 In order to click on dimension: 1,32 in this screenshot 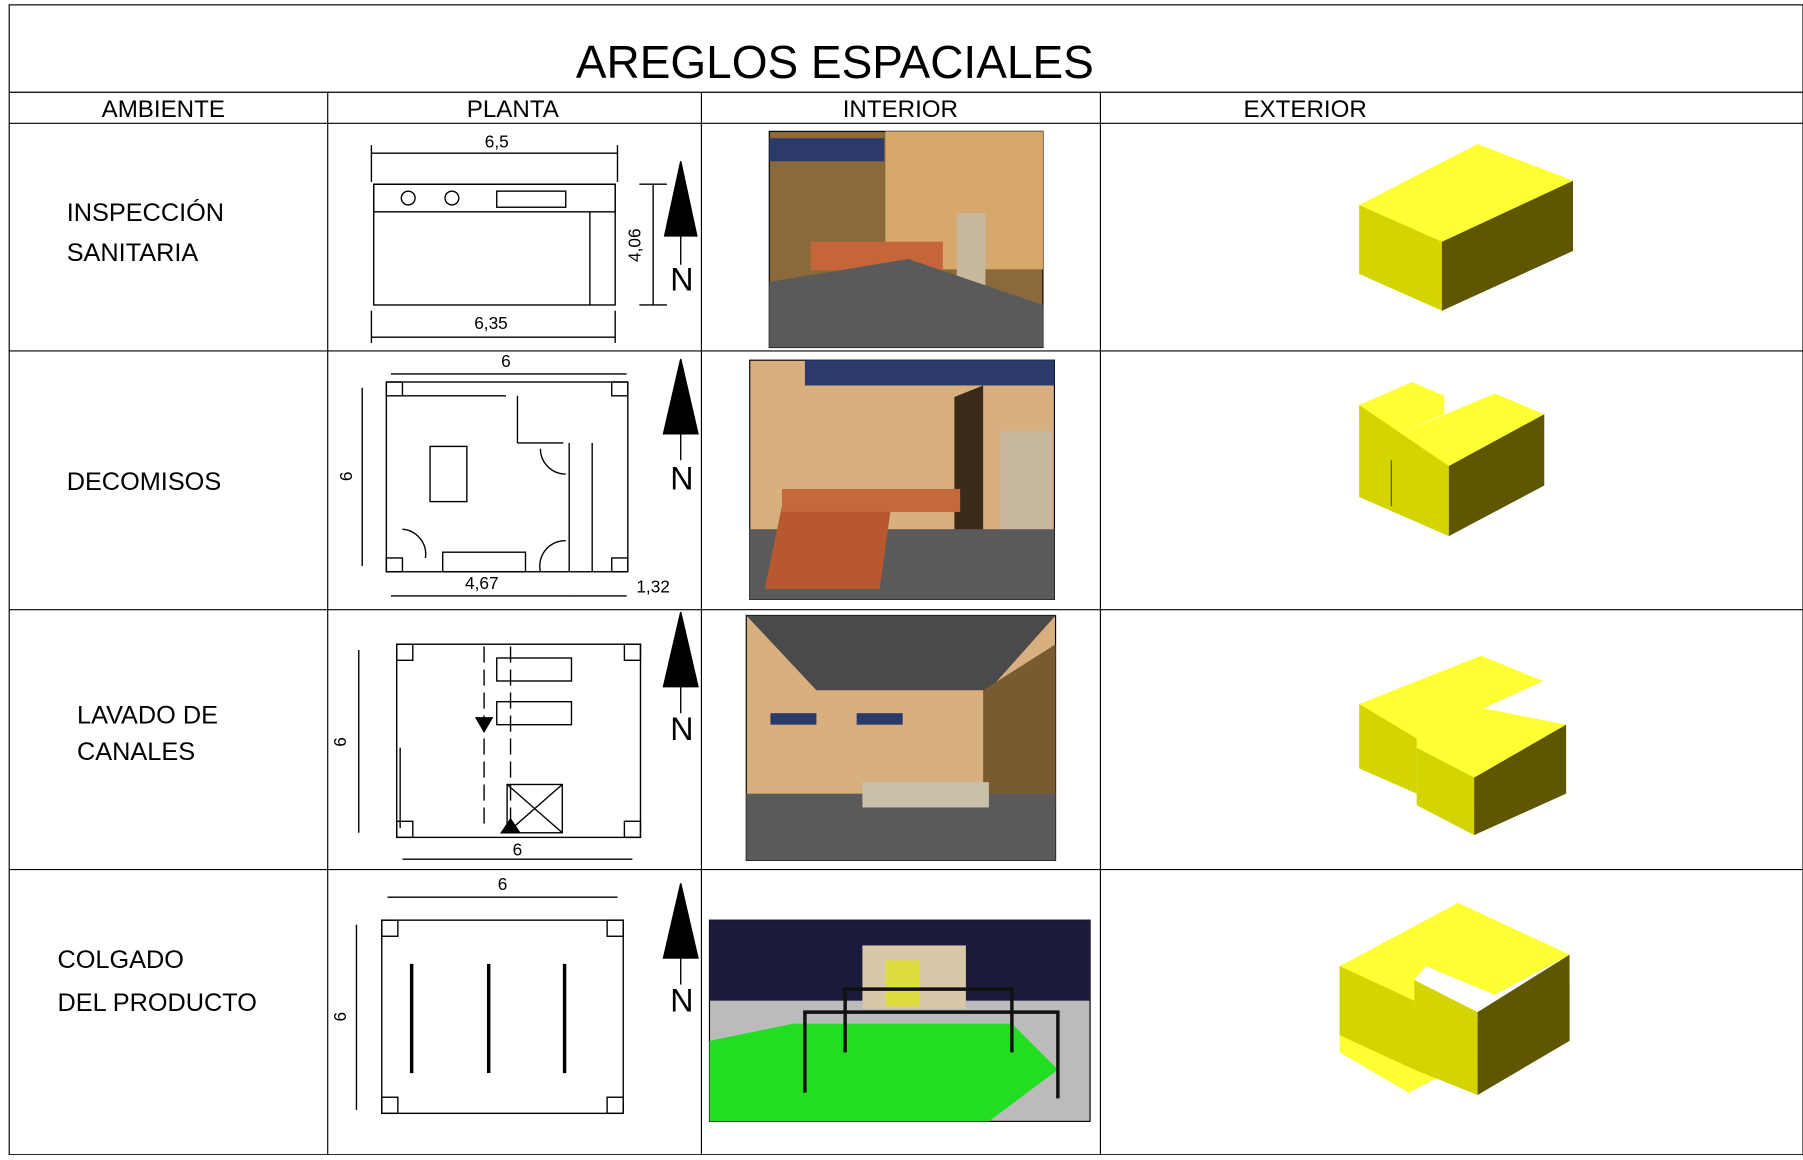, I will do `click(653, 586)`.